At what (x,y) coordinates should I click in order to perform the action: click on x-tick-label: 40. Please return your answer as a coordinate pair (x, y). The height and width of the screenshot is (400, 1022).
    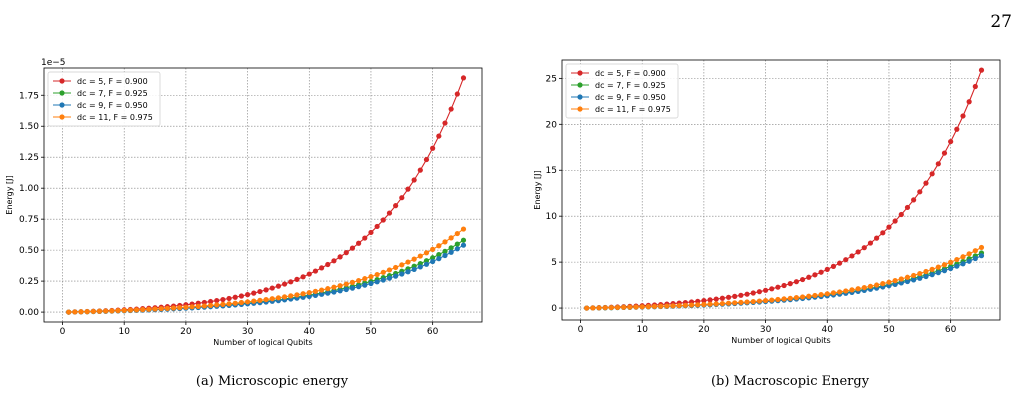
    Looking at the image, I should click on (828, 330).